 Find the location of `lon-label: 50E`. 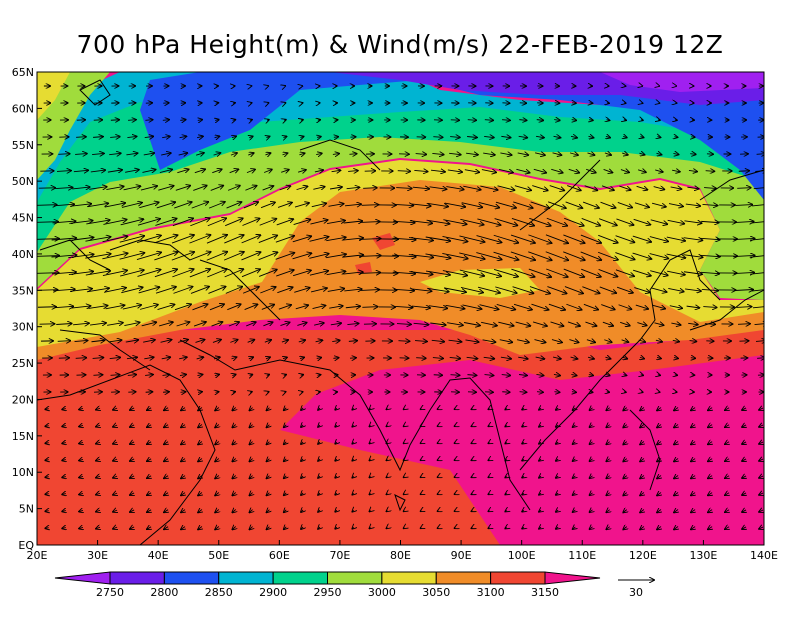

lon-label: 50E is located at coordinates (218, 555).